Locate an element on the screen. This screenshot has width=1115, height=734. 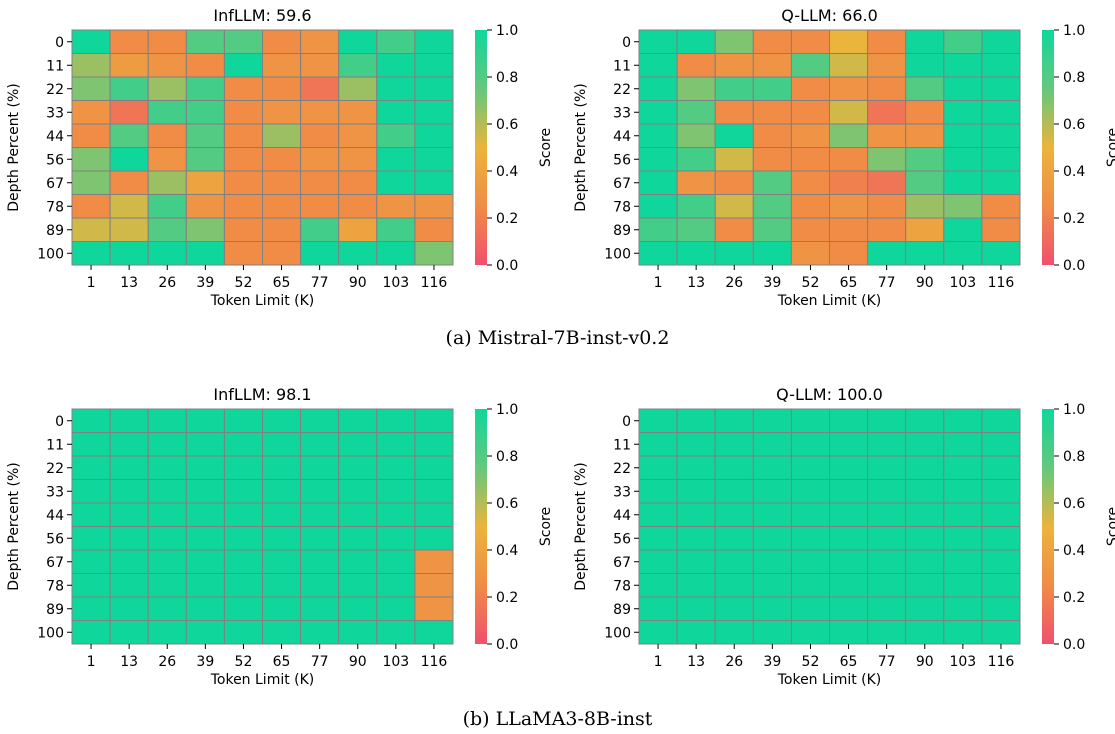
x-tick-label: 52 is located at coordinates (244, 283).